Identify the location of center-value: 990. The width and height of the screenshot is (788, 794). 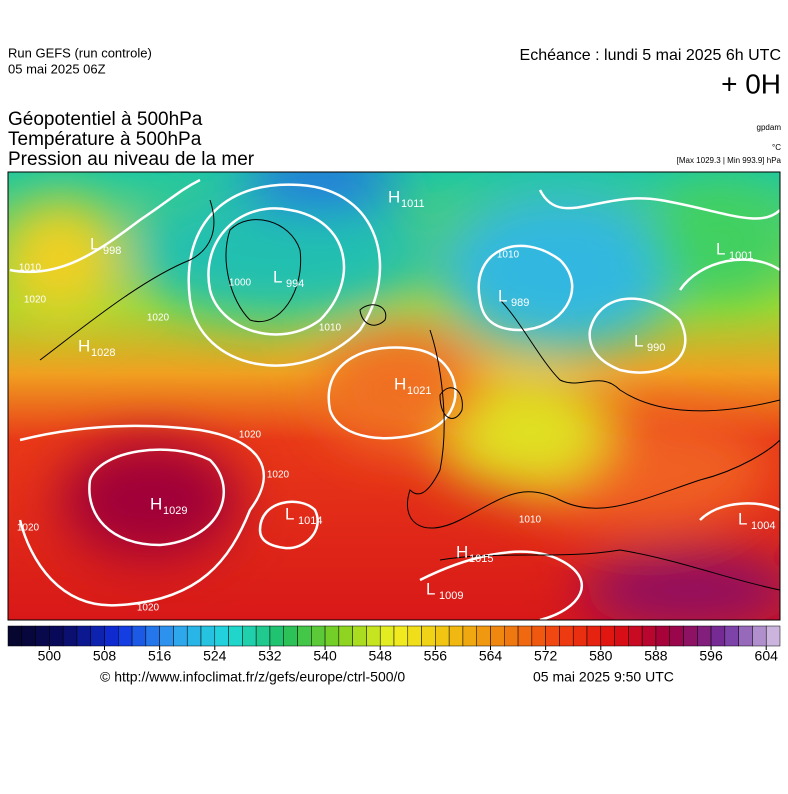
(656, 348).